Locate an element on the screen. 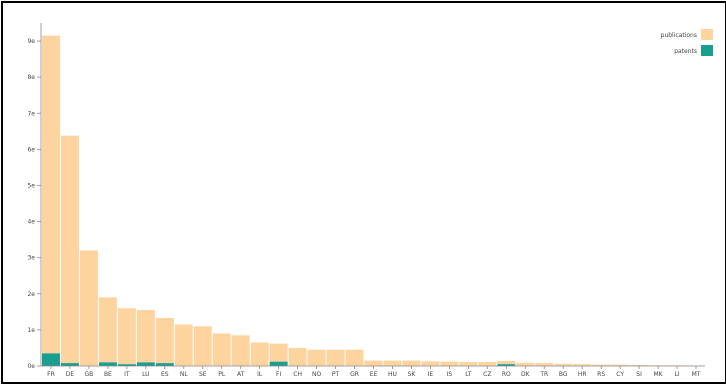 The width and height of the screenshot is (726, 384). x-tick-label: GB is located at coordinates (89, 374).